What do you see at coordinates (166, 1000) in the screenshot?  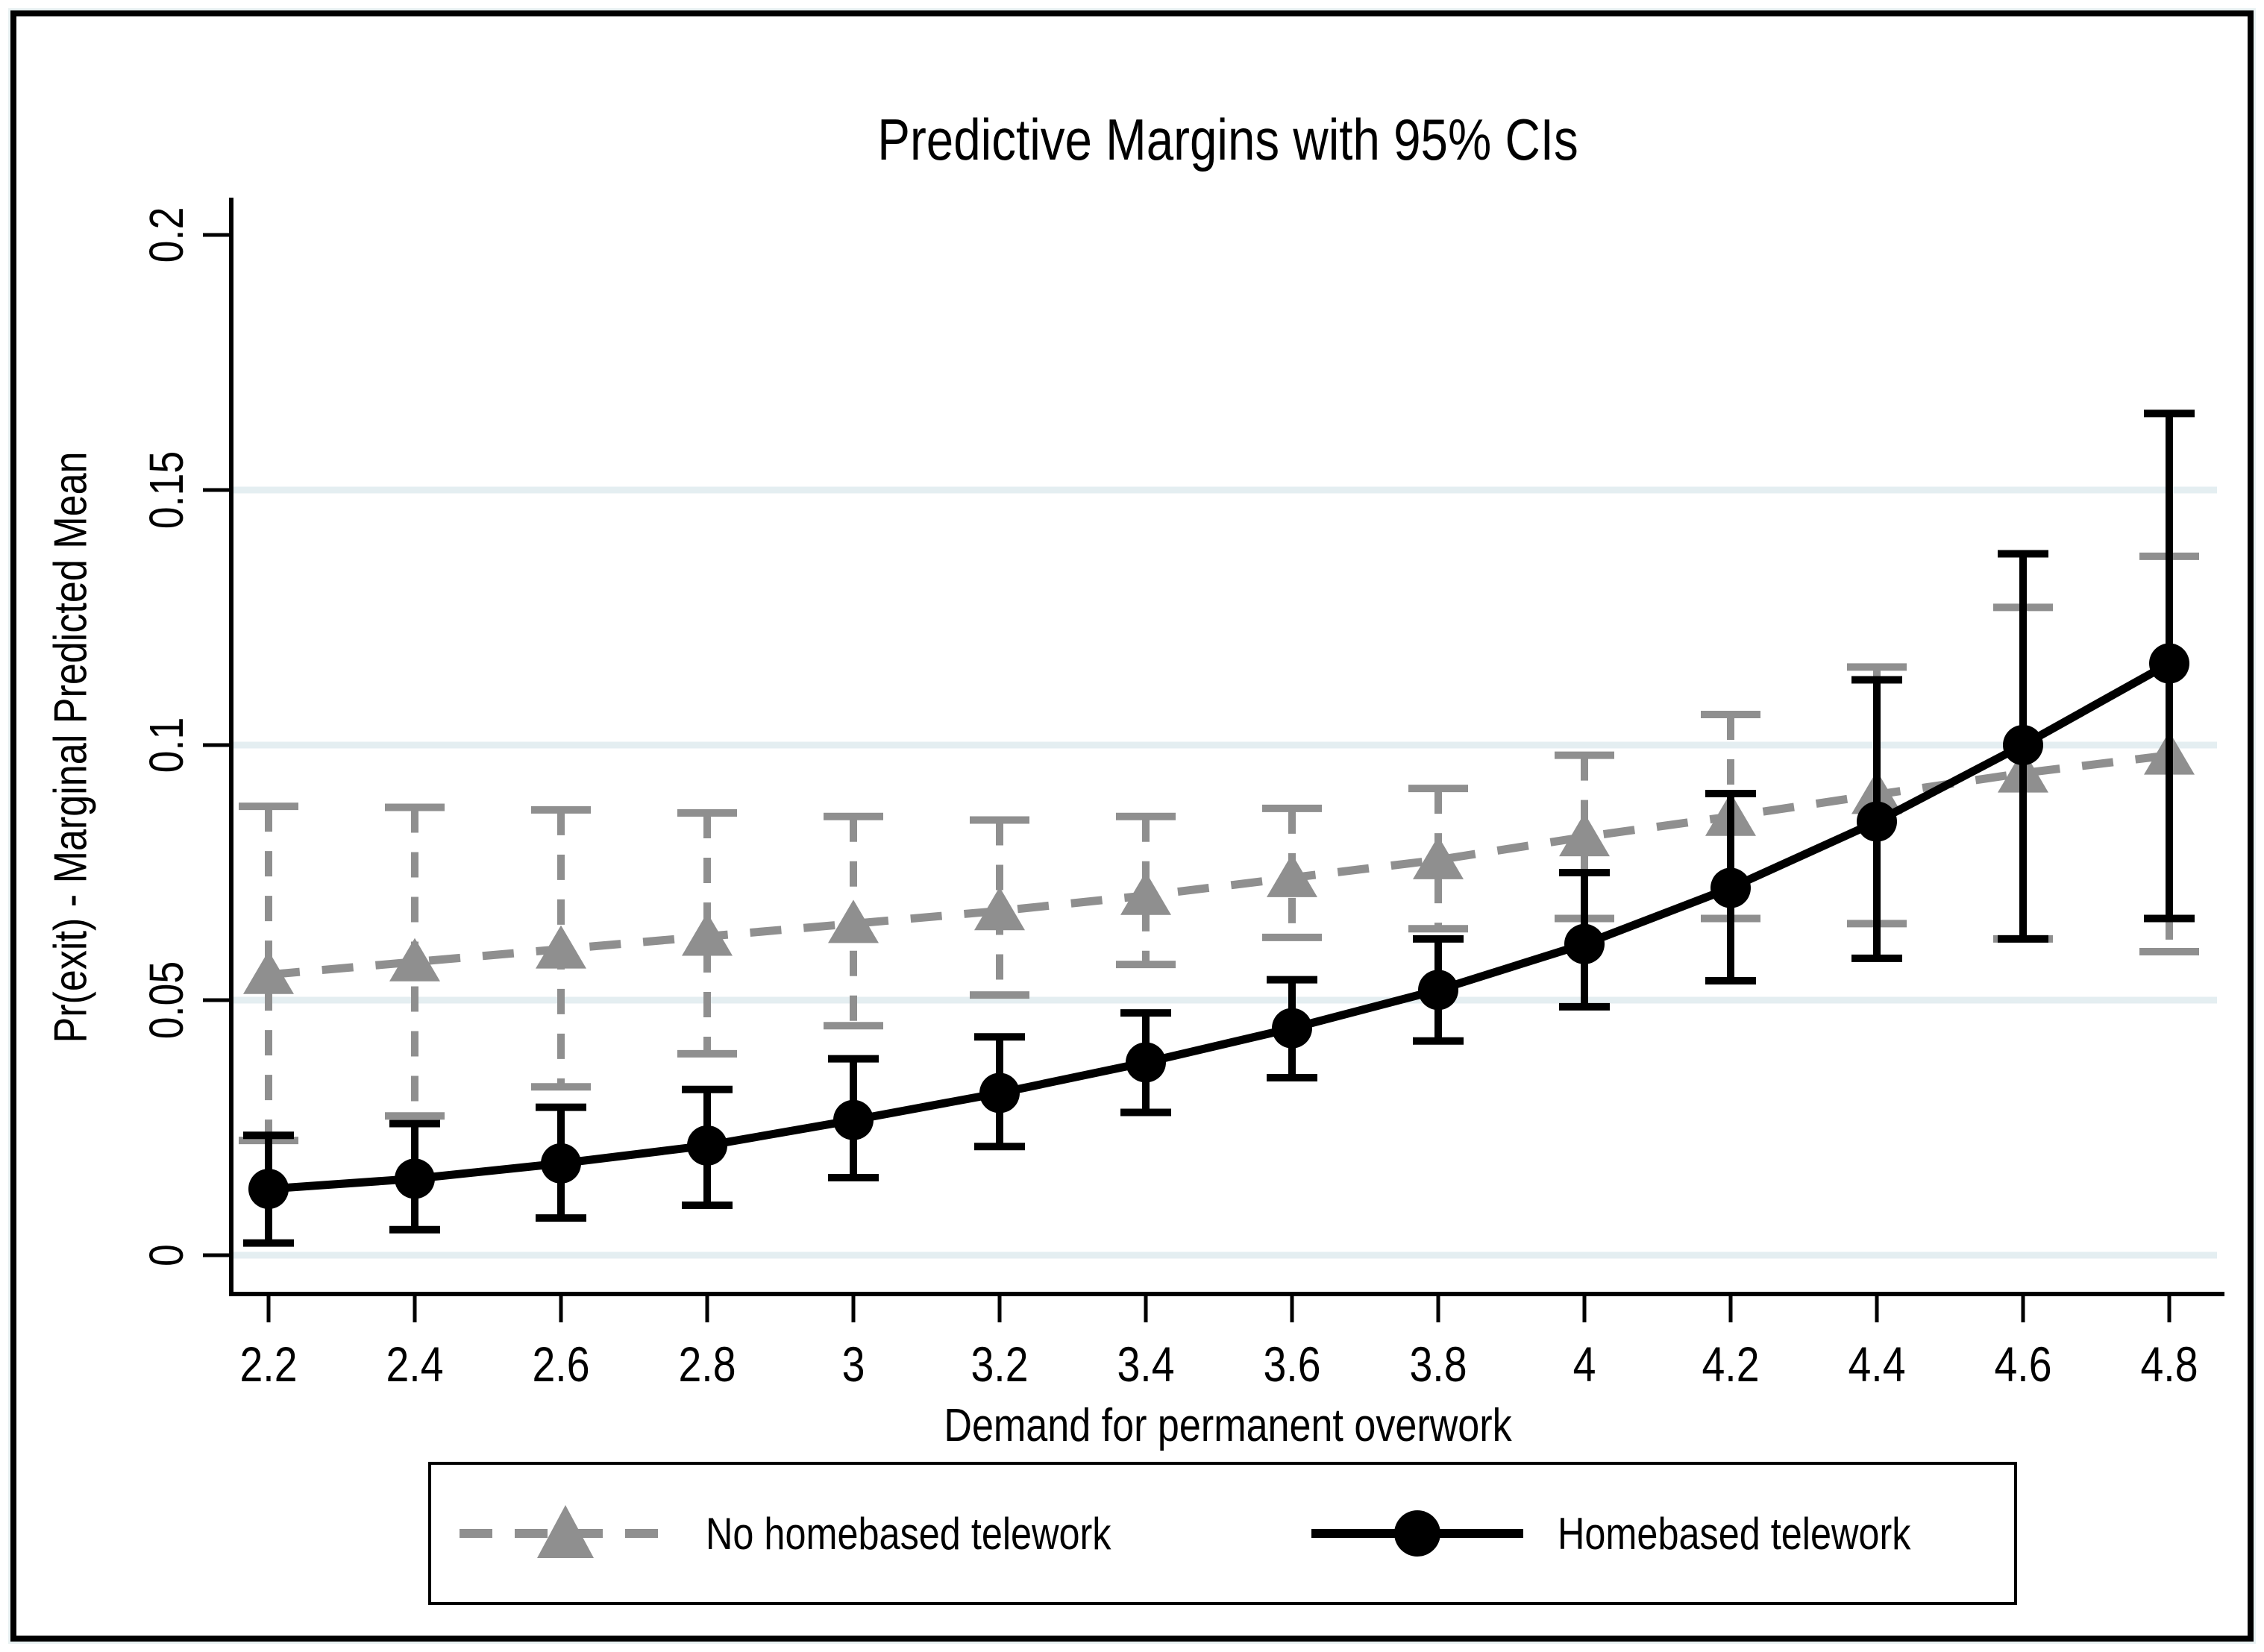 I see `y-tick-label: 0.05` at bounding box center [166, 1000].